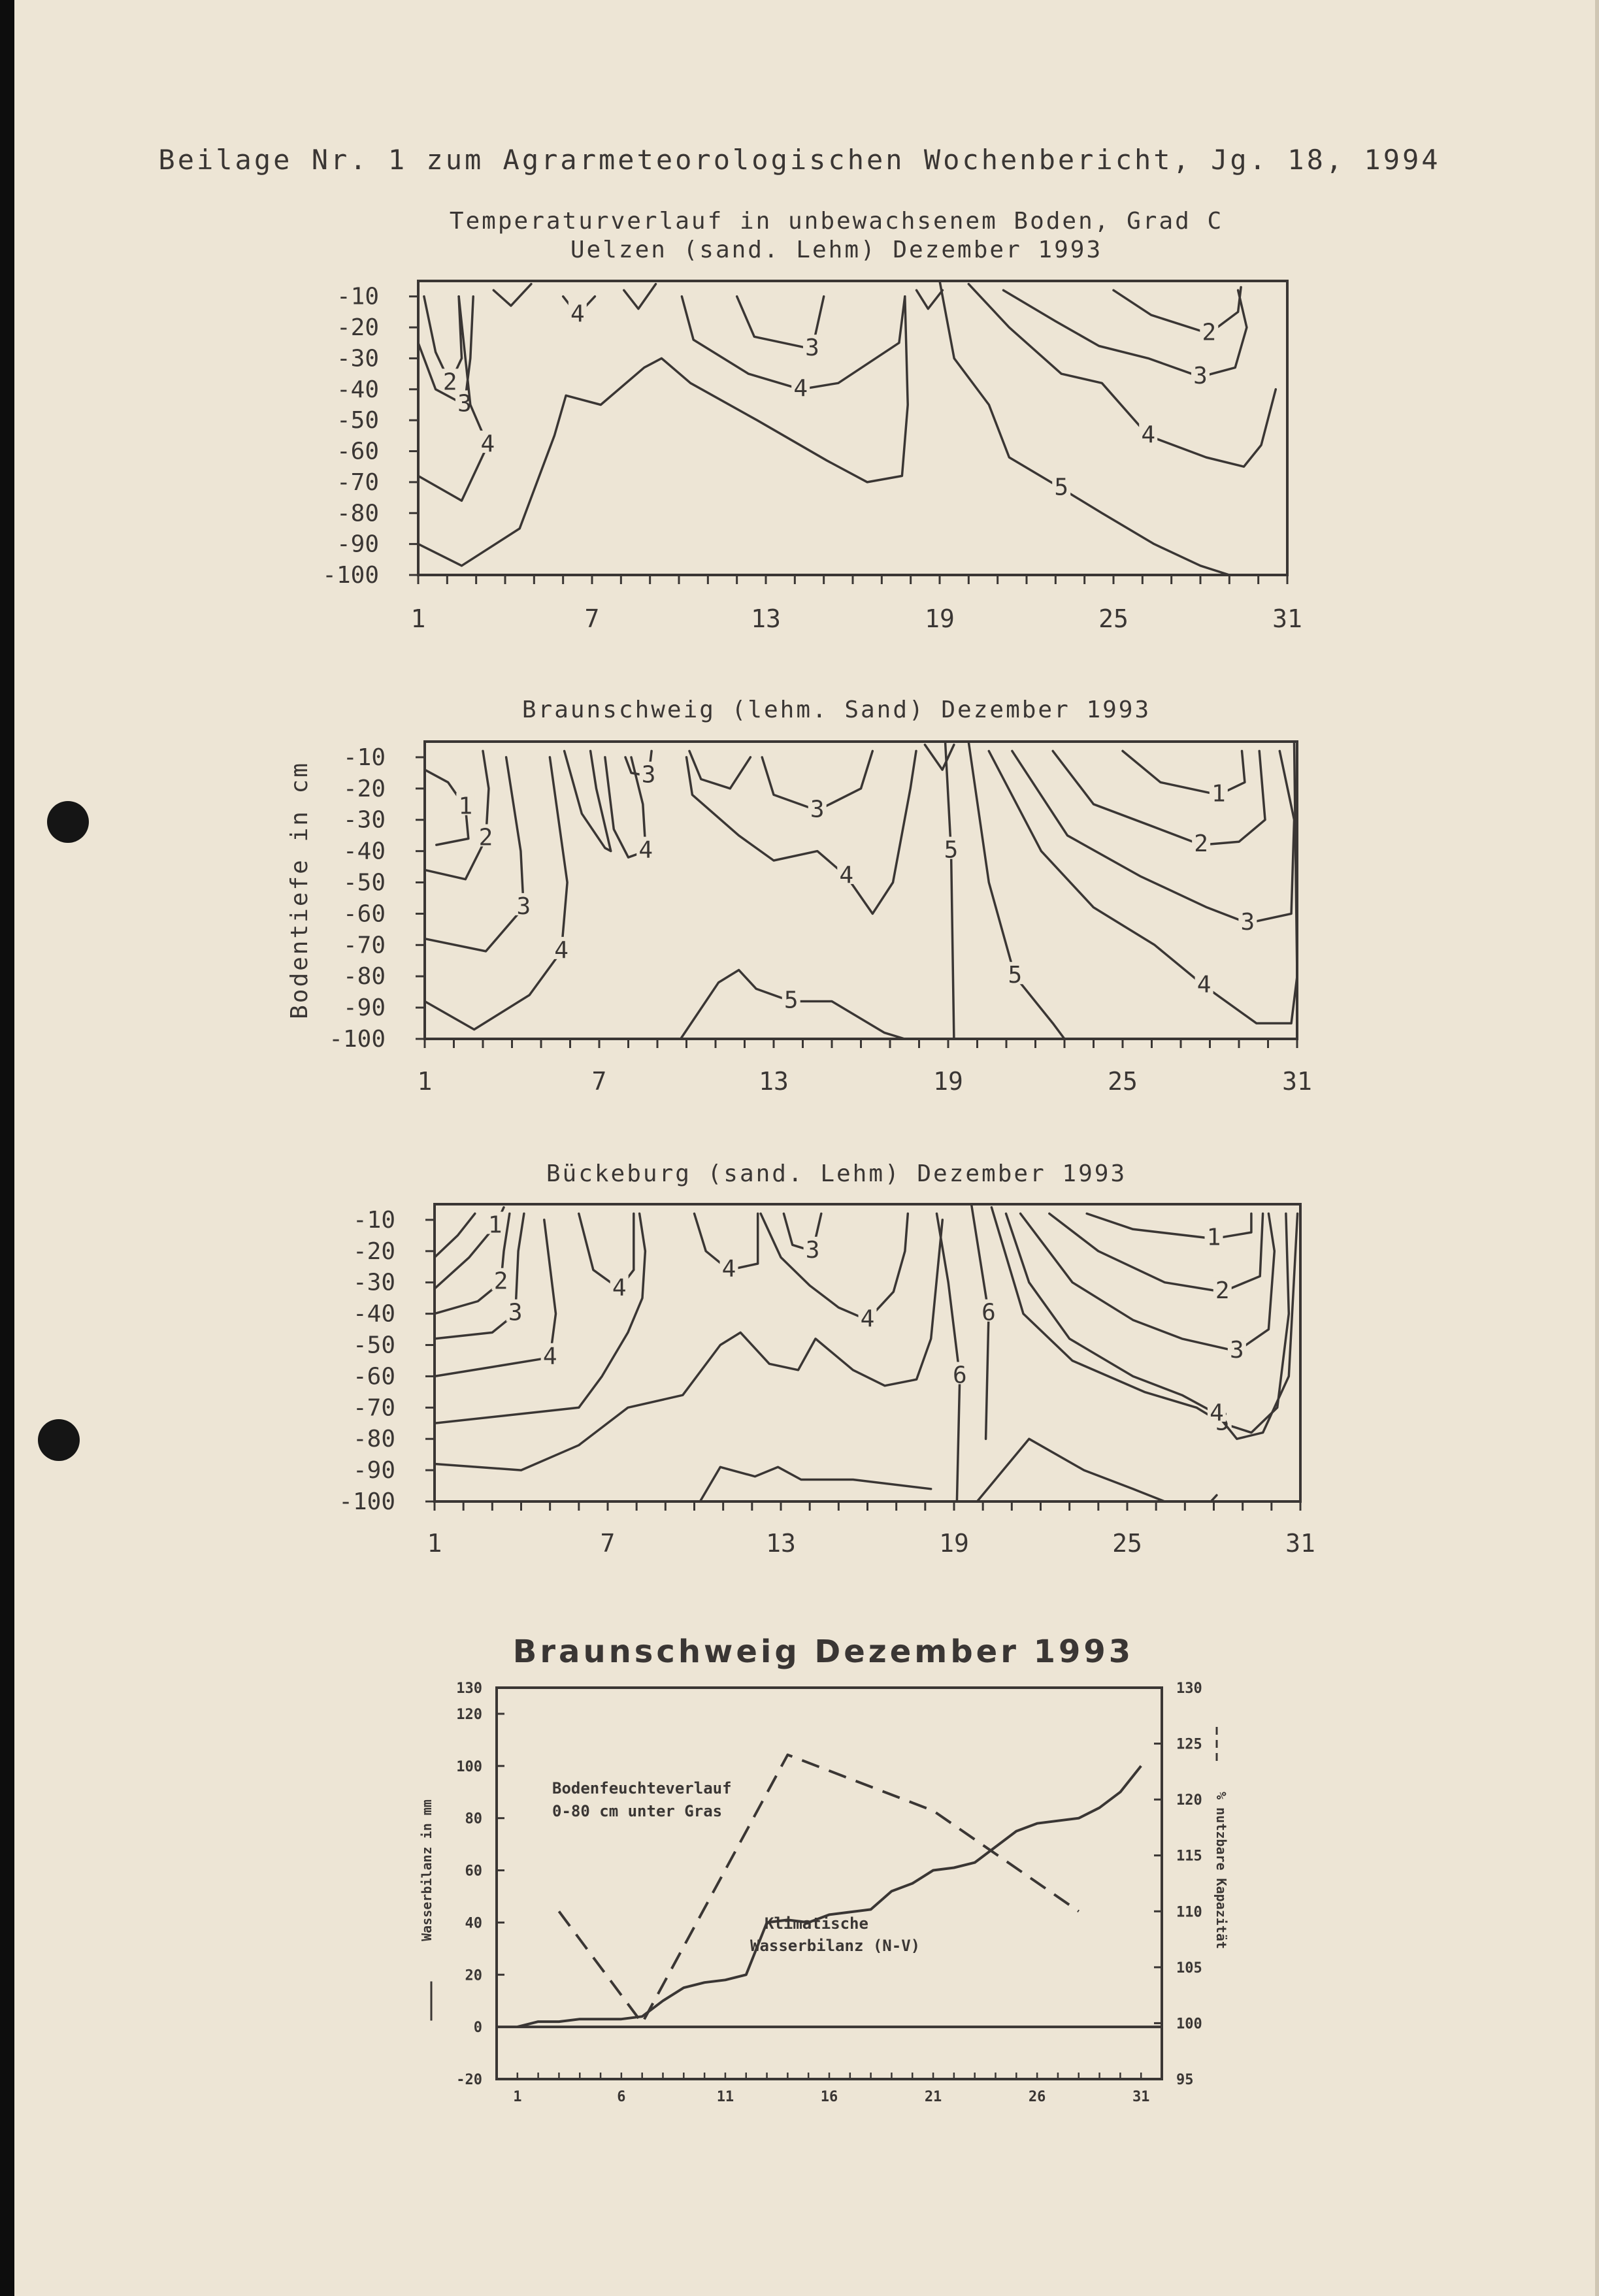 Image resolution: width=1599 pixels, height=2296 pixels. What do you see at coordinates (829, 2097) in the screenshot?
I see `x-tick-label: 16` at bounding box center [829, 2097].